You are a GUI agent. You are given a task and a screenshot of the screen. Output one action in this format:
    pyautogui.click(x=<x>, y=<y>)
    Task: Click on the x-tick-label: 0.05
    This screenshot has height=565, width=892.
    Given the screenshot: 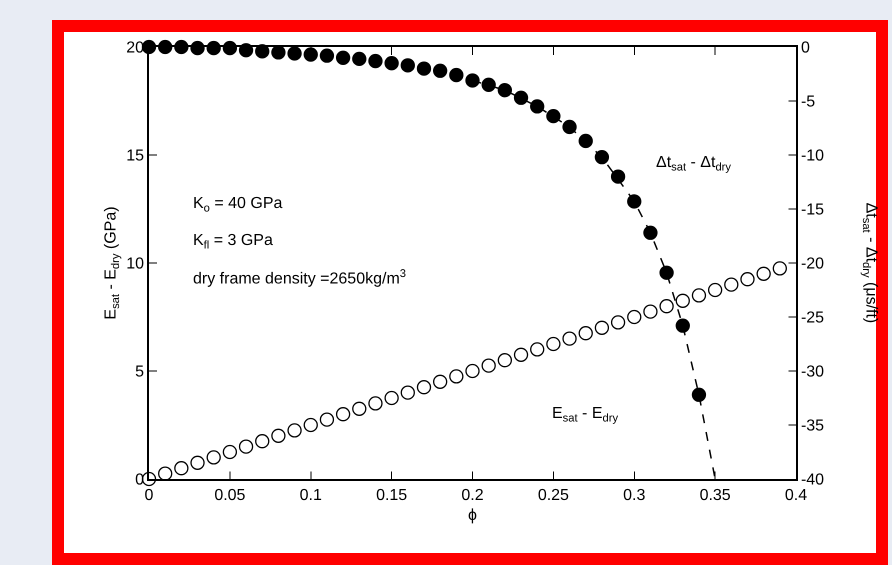 What is the action you would take?
    pyautogui.click(x=230, y=495)
    